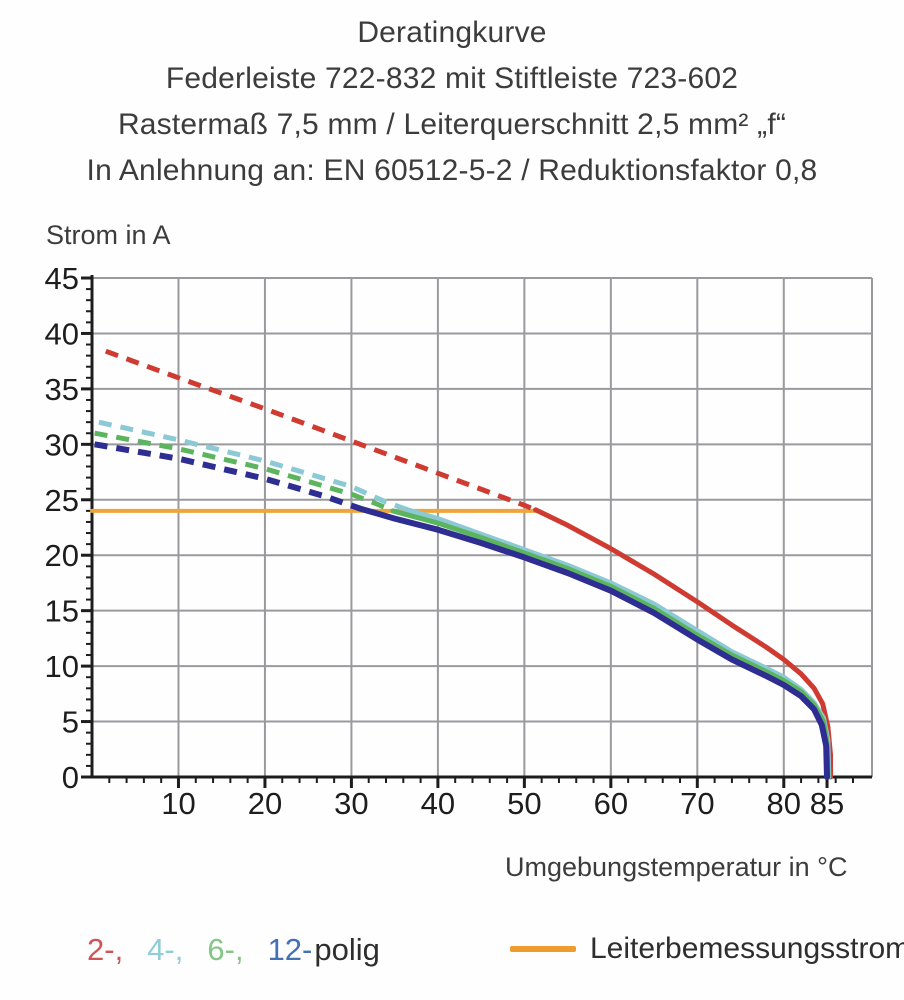 The image size is (904, 1000). Describe the element at coordinates (524, 803) in the screenshot. I see `x-tick-label: 50` at that location.